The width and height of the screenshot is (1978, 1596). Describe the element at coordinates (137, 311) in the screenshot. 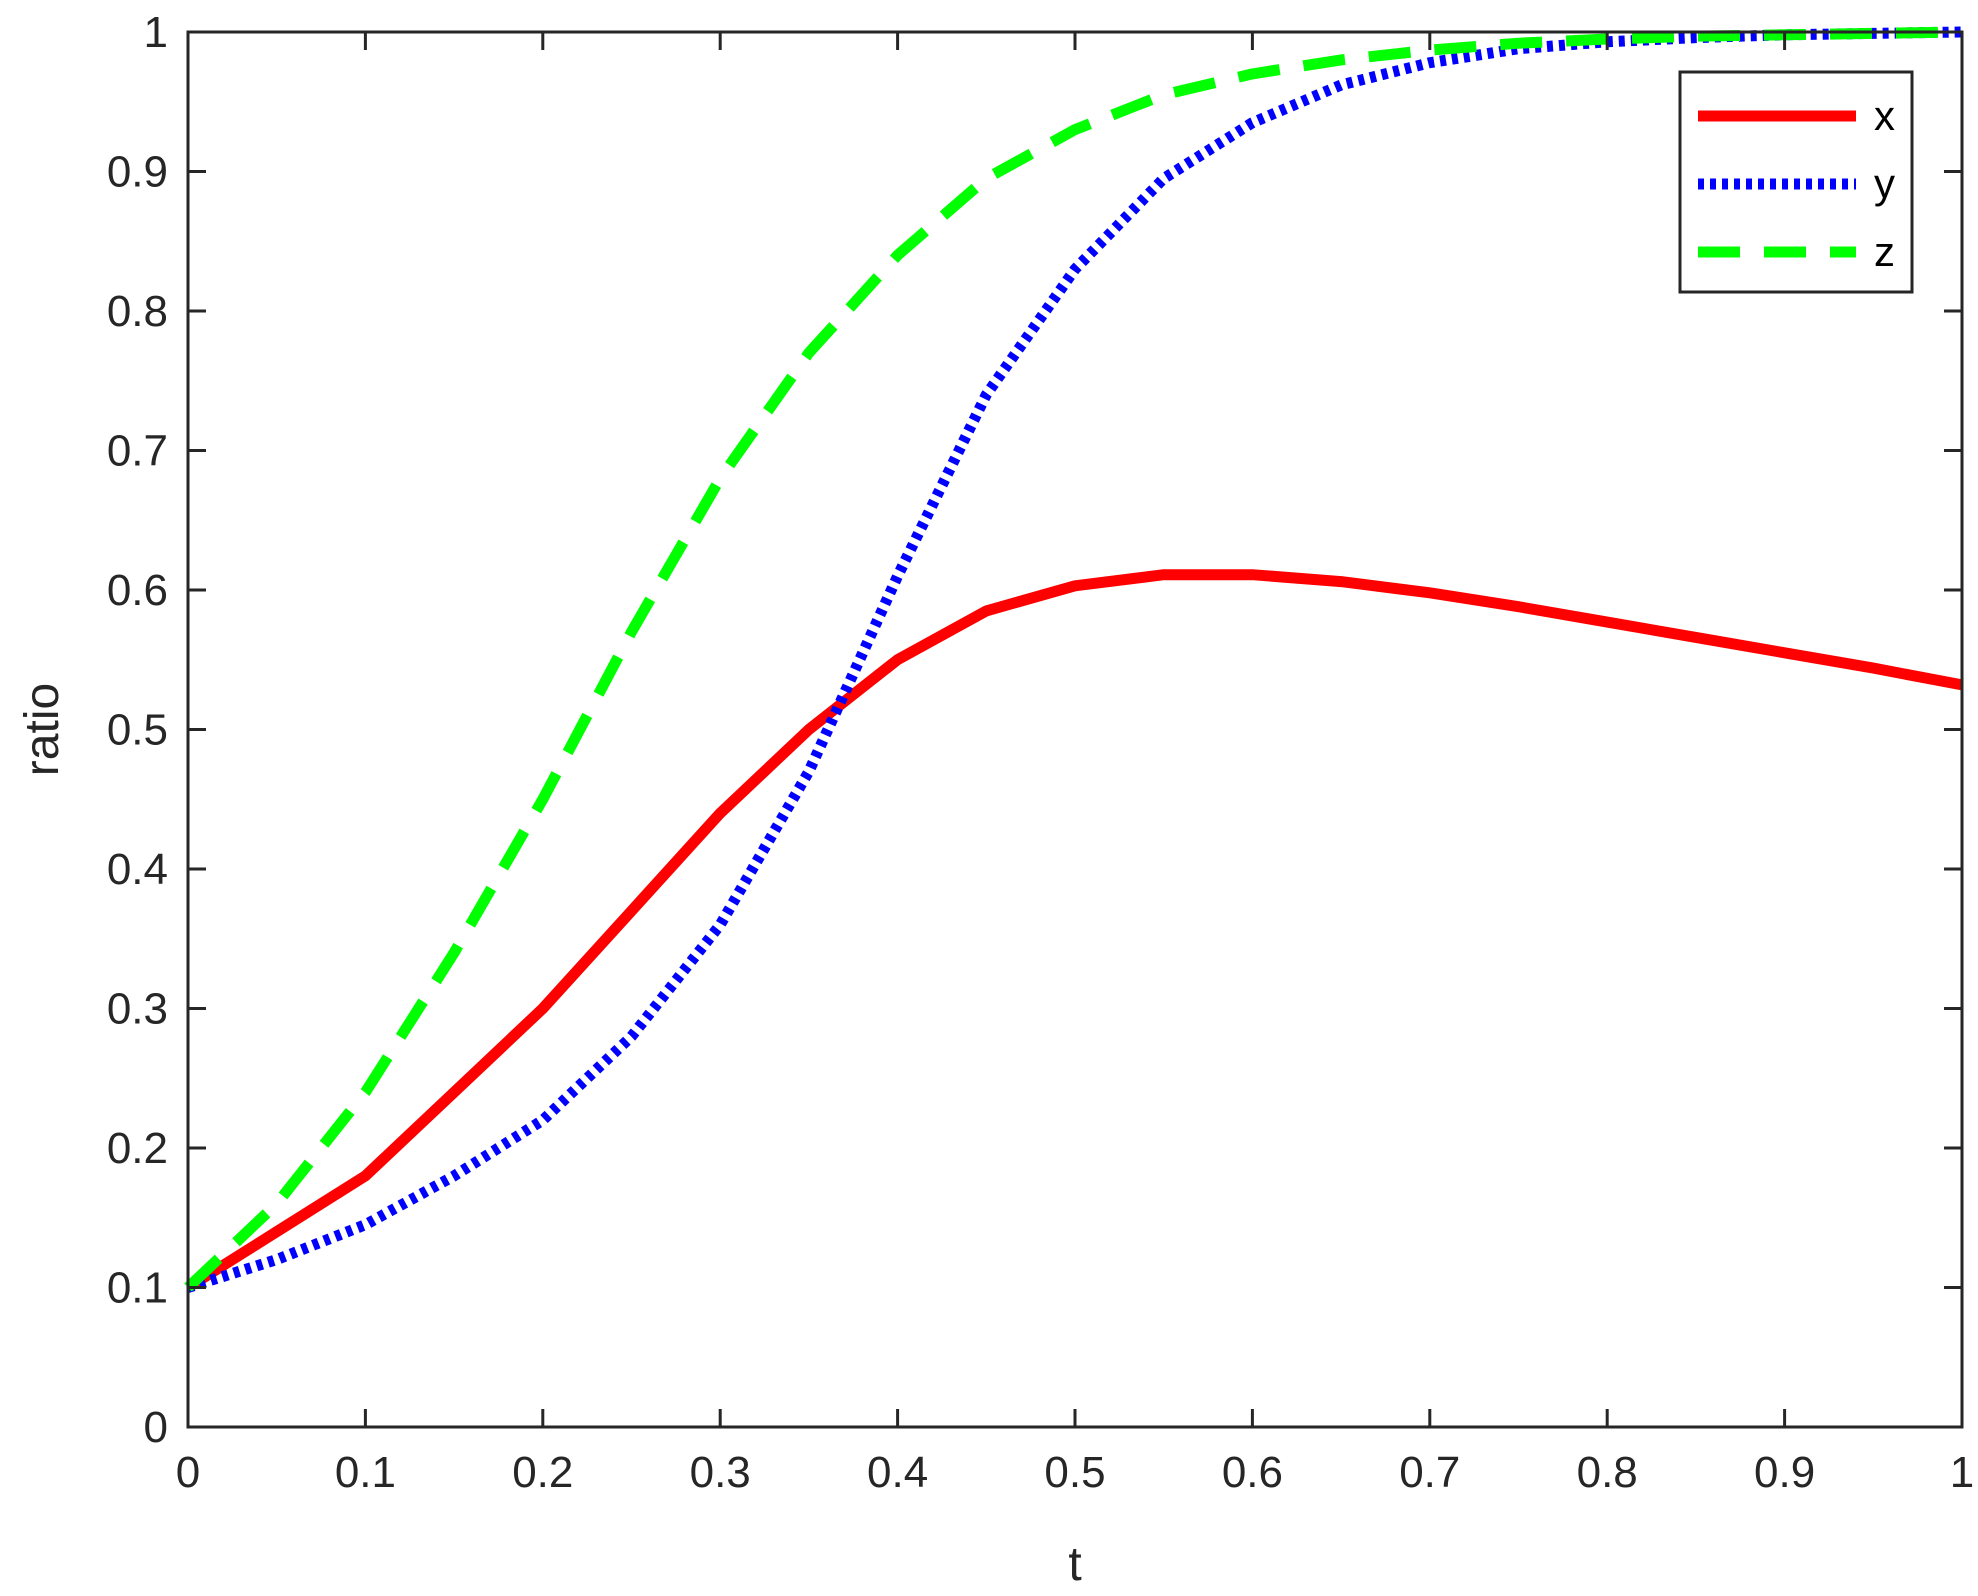

I see `y-tick-label: 0.8` at that location.